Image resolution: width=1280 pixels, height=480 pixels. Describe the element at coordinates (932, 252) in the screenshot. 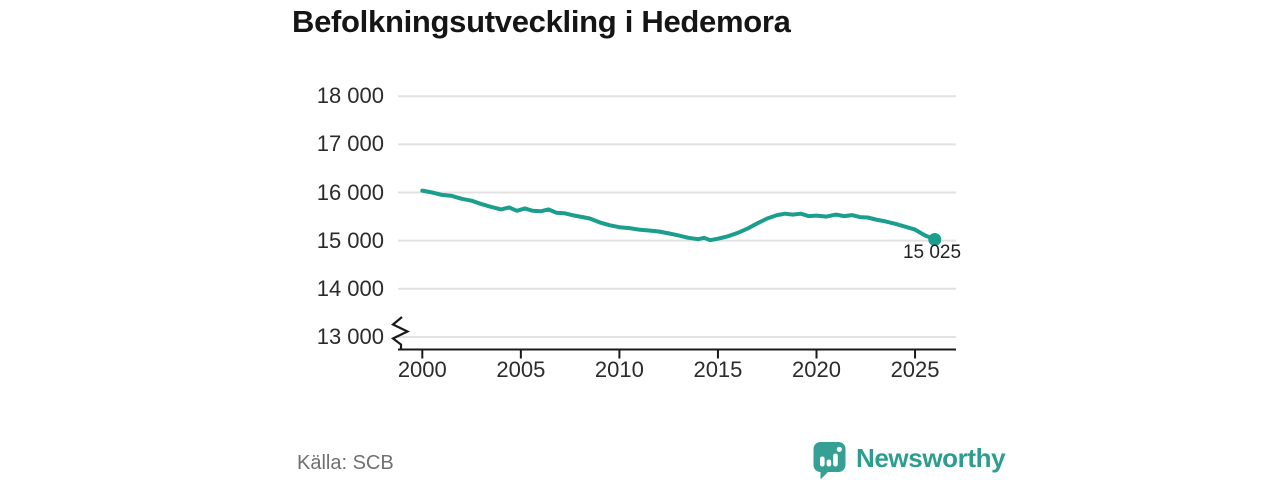

I see `end-value-label: 15 025` at that location.